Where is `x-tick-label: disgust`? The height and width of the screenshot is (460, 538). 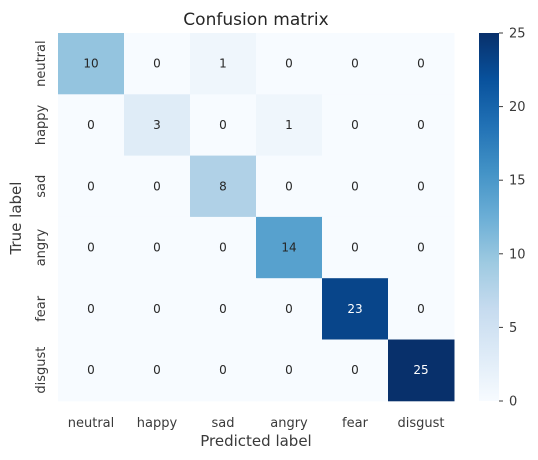 x-tick-label: disgust is located at coordinates (421, 423).